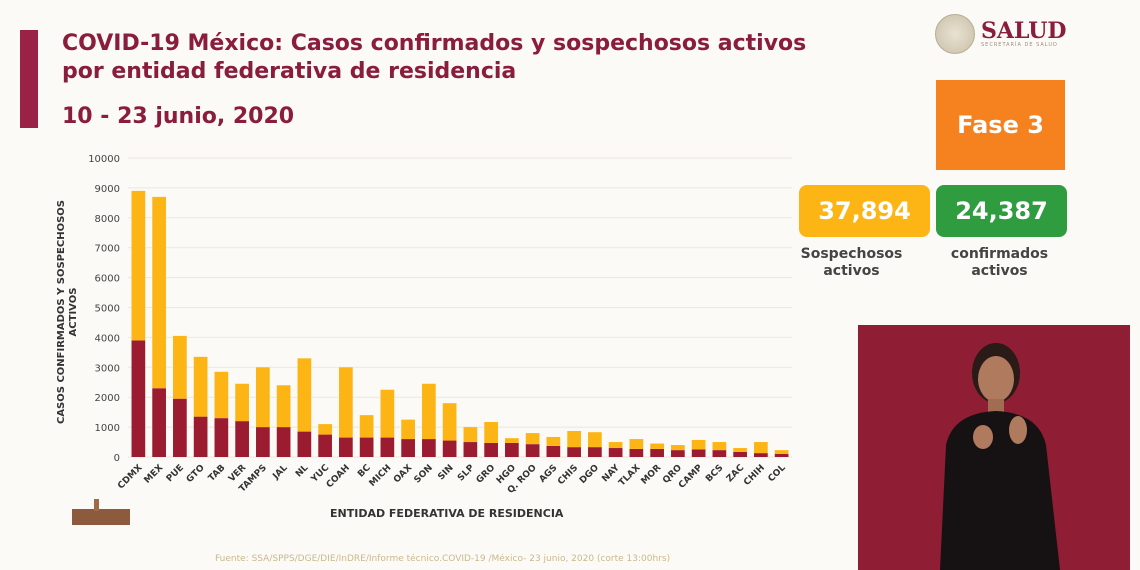  I want to click on bar-confirmados-ver, so click(242, 439).